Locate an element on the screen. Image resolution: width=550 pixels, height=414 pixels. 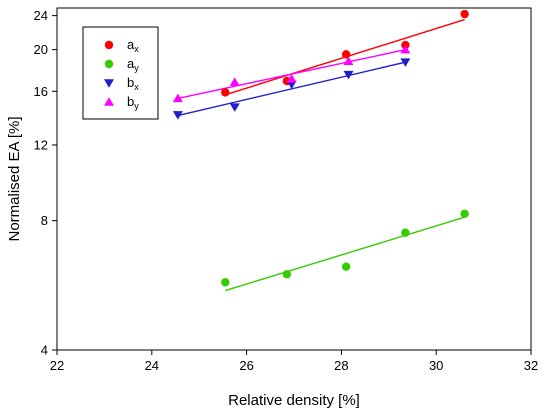
legend-marker-a-y is located at coordinates (109, 64).